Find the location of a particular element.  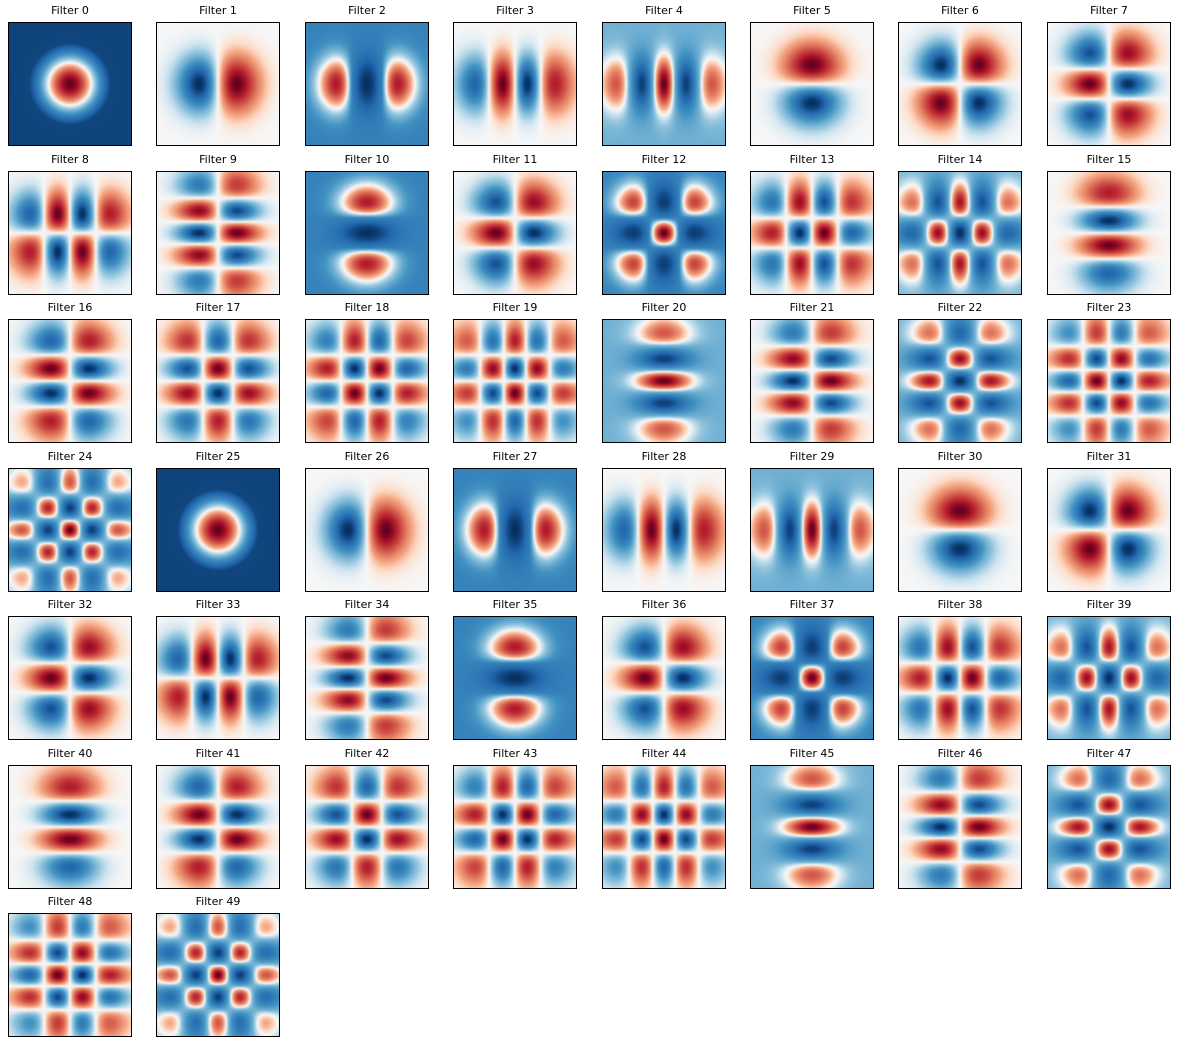

filter-cell: Filter 11 is located at coordinates (515, 224).